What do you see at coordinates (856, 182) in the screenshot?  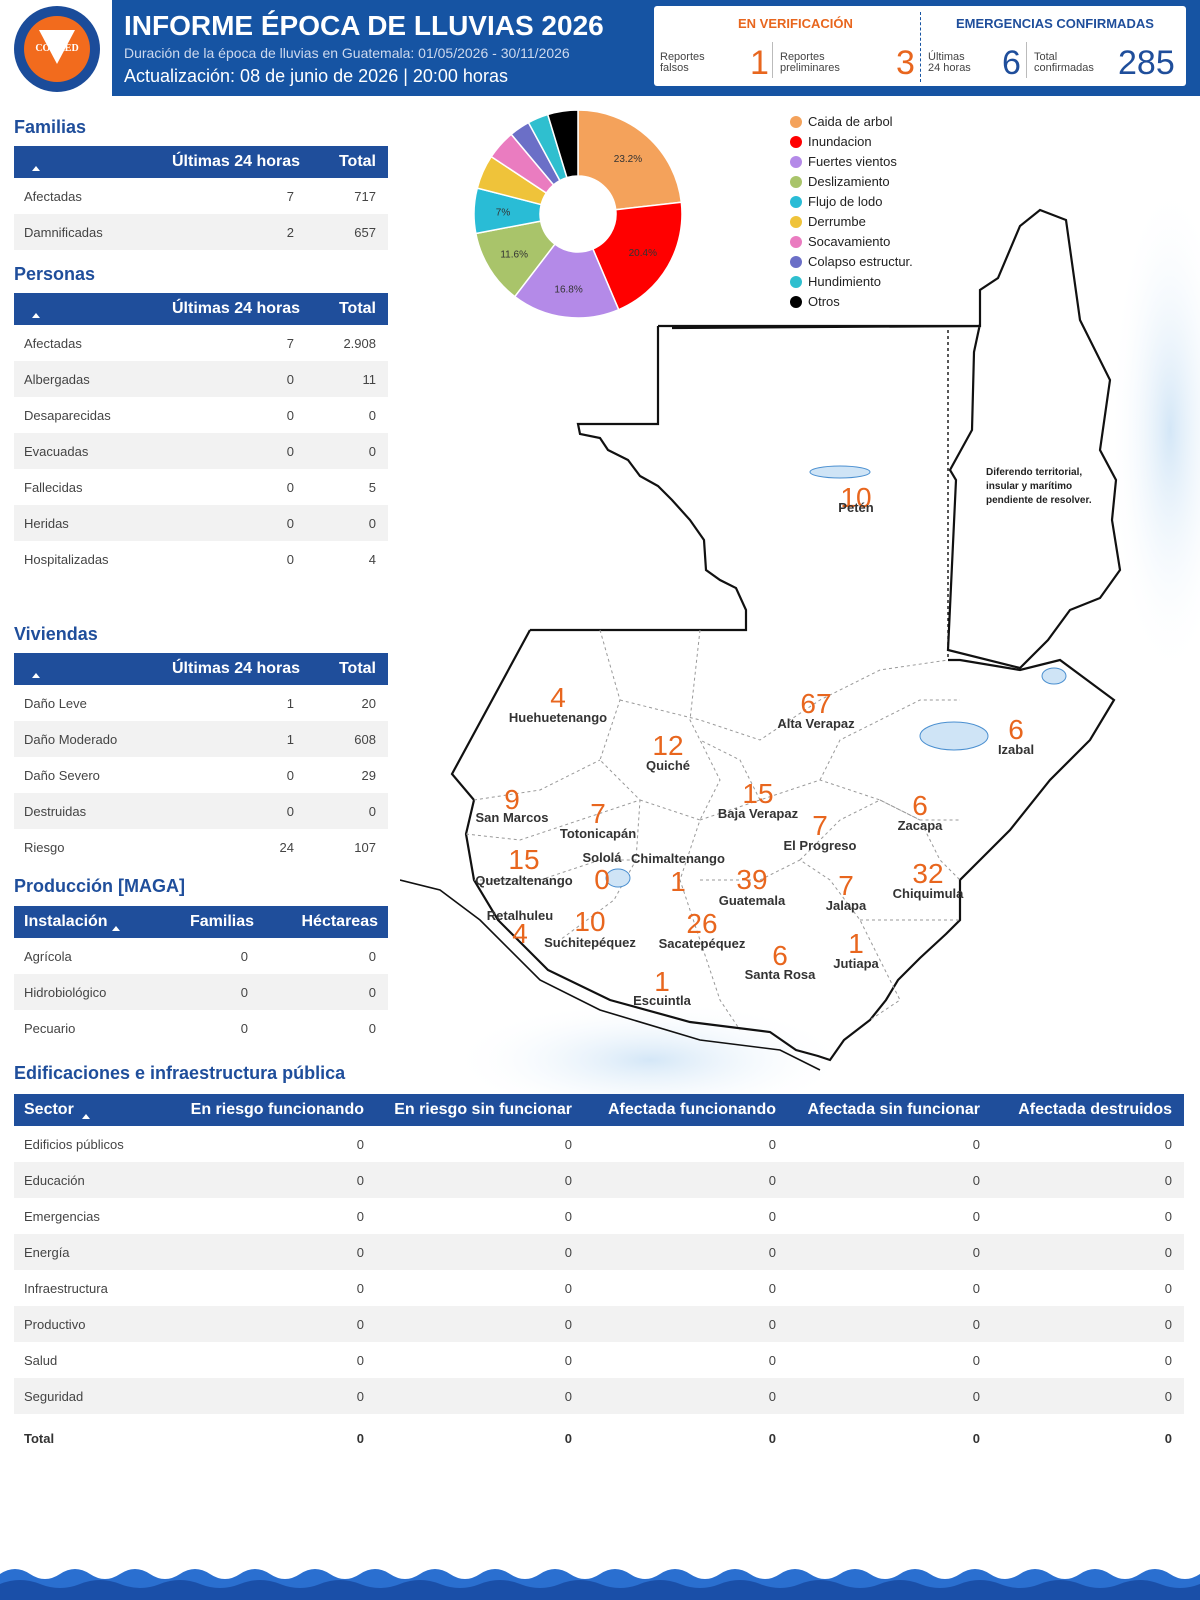 I see `legend-item: Deslizamiento` at bounding box center [856, 182].